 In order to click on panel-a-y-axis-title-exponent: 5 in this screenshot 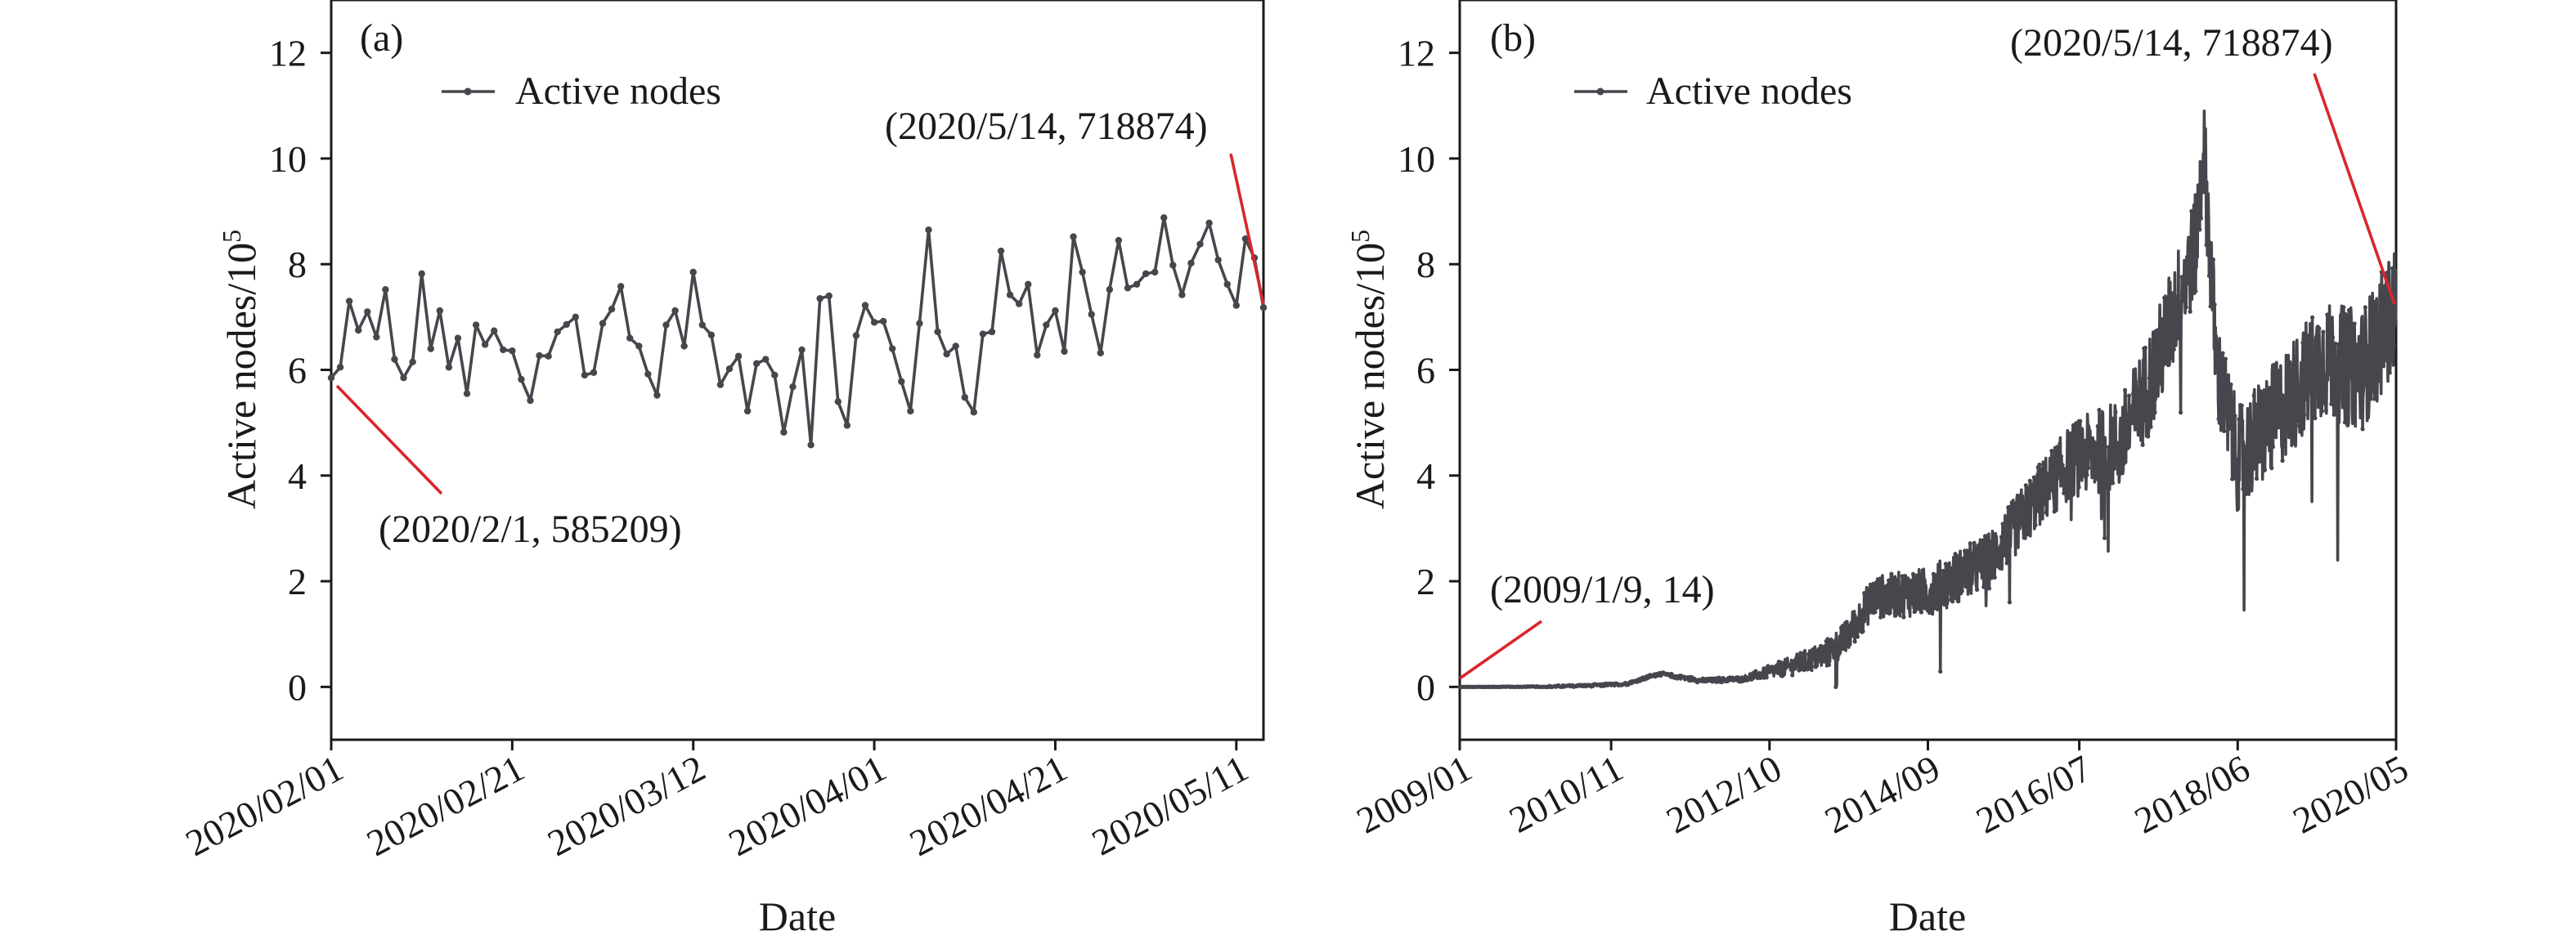, I will do `click(231, 236)`.